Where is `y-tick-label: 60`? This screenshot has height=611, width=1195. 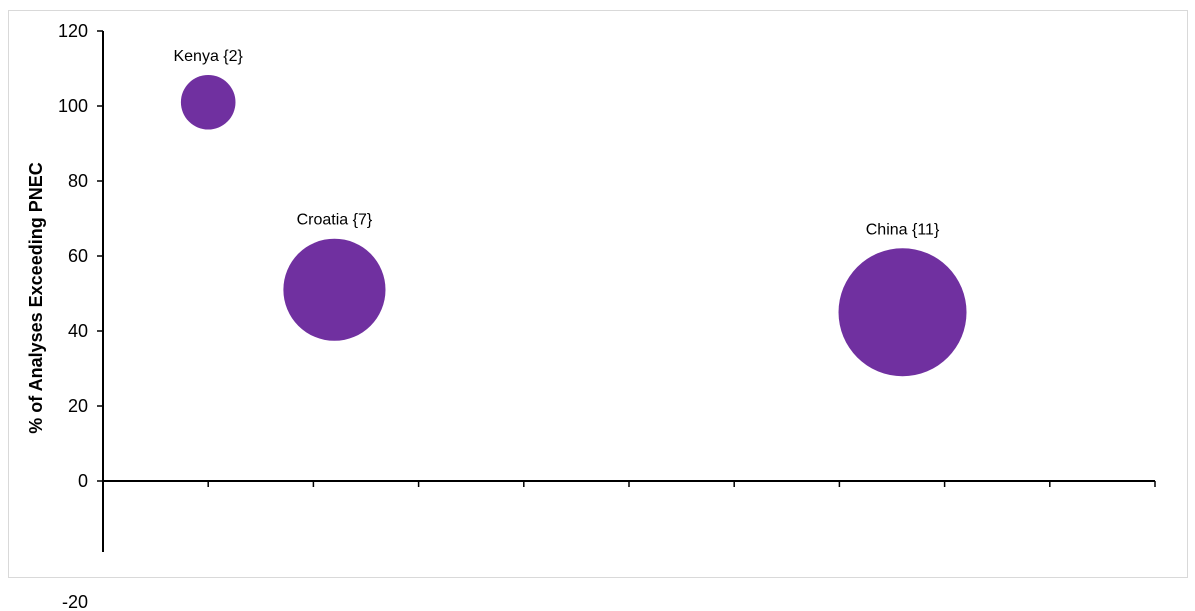
y-tick-label: 60 is located at coordinates (78, 256).